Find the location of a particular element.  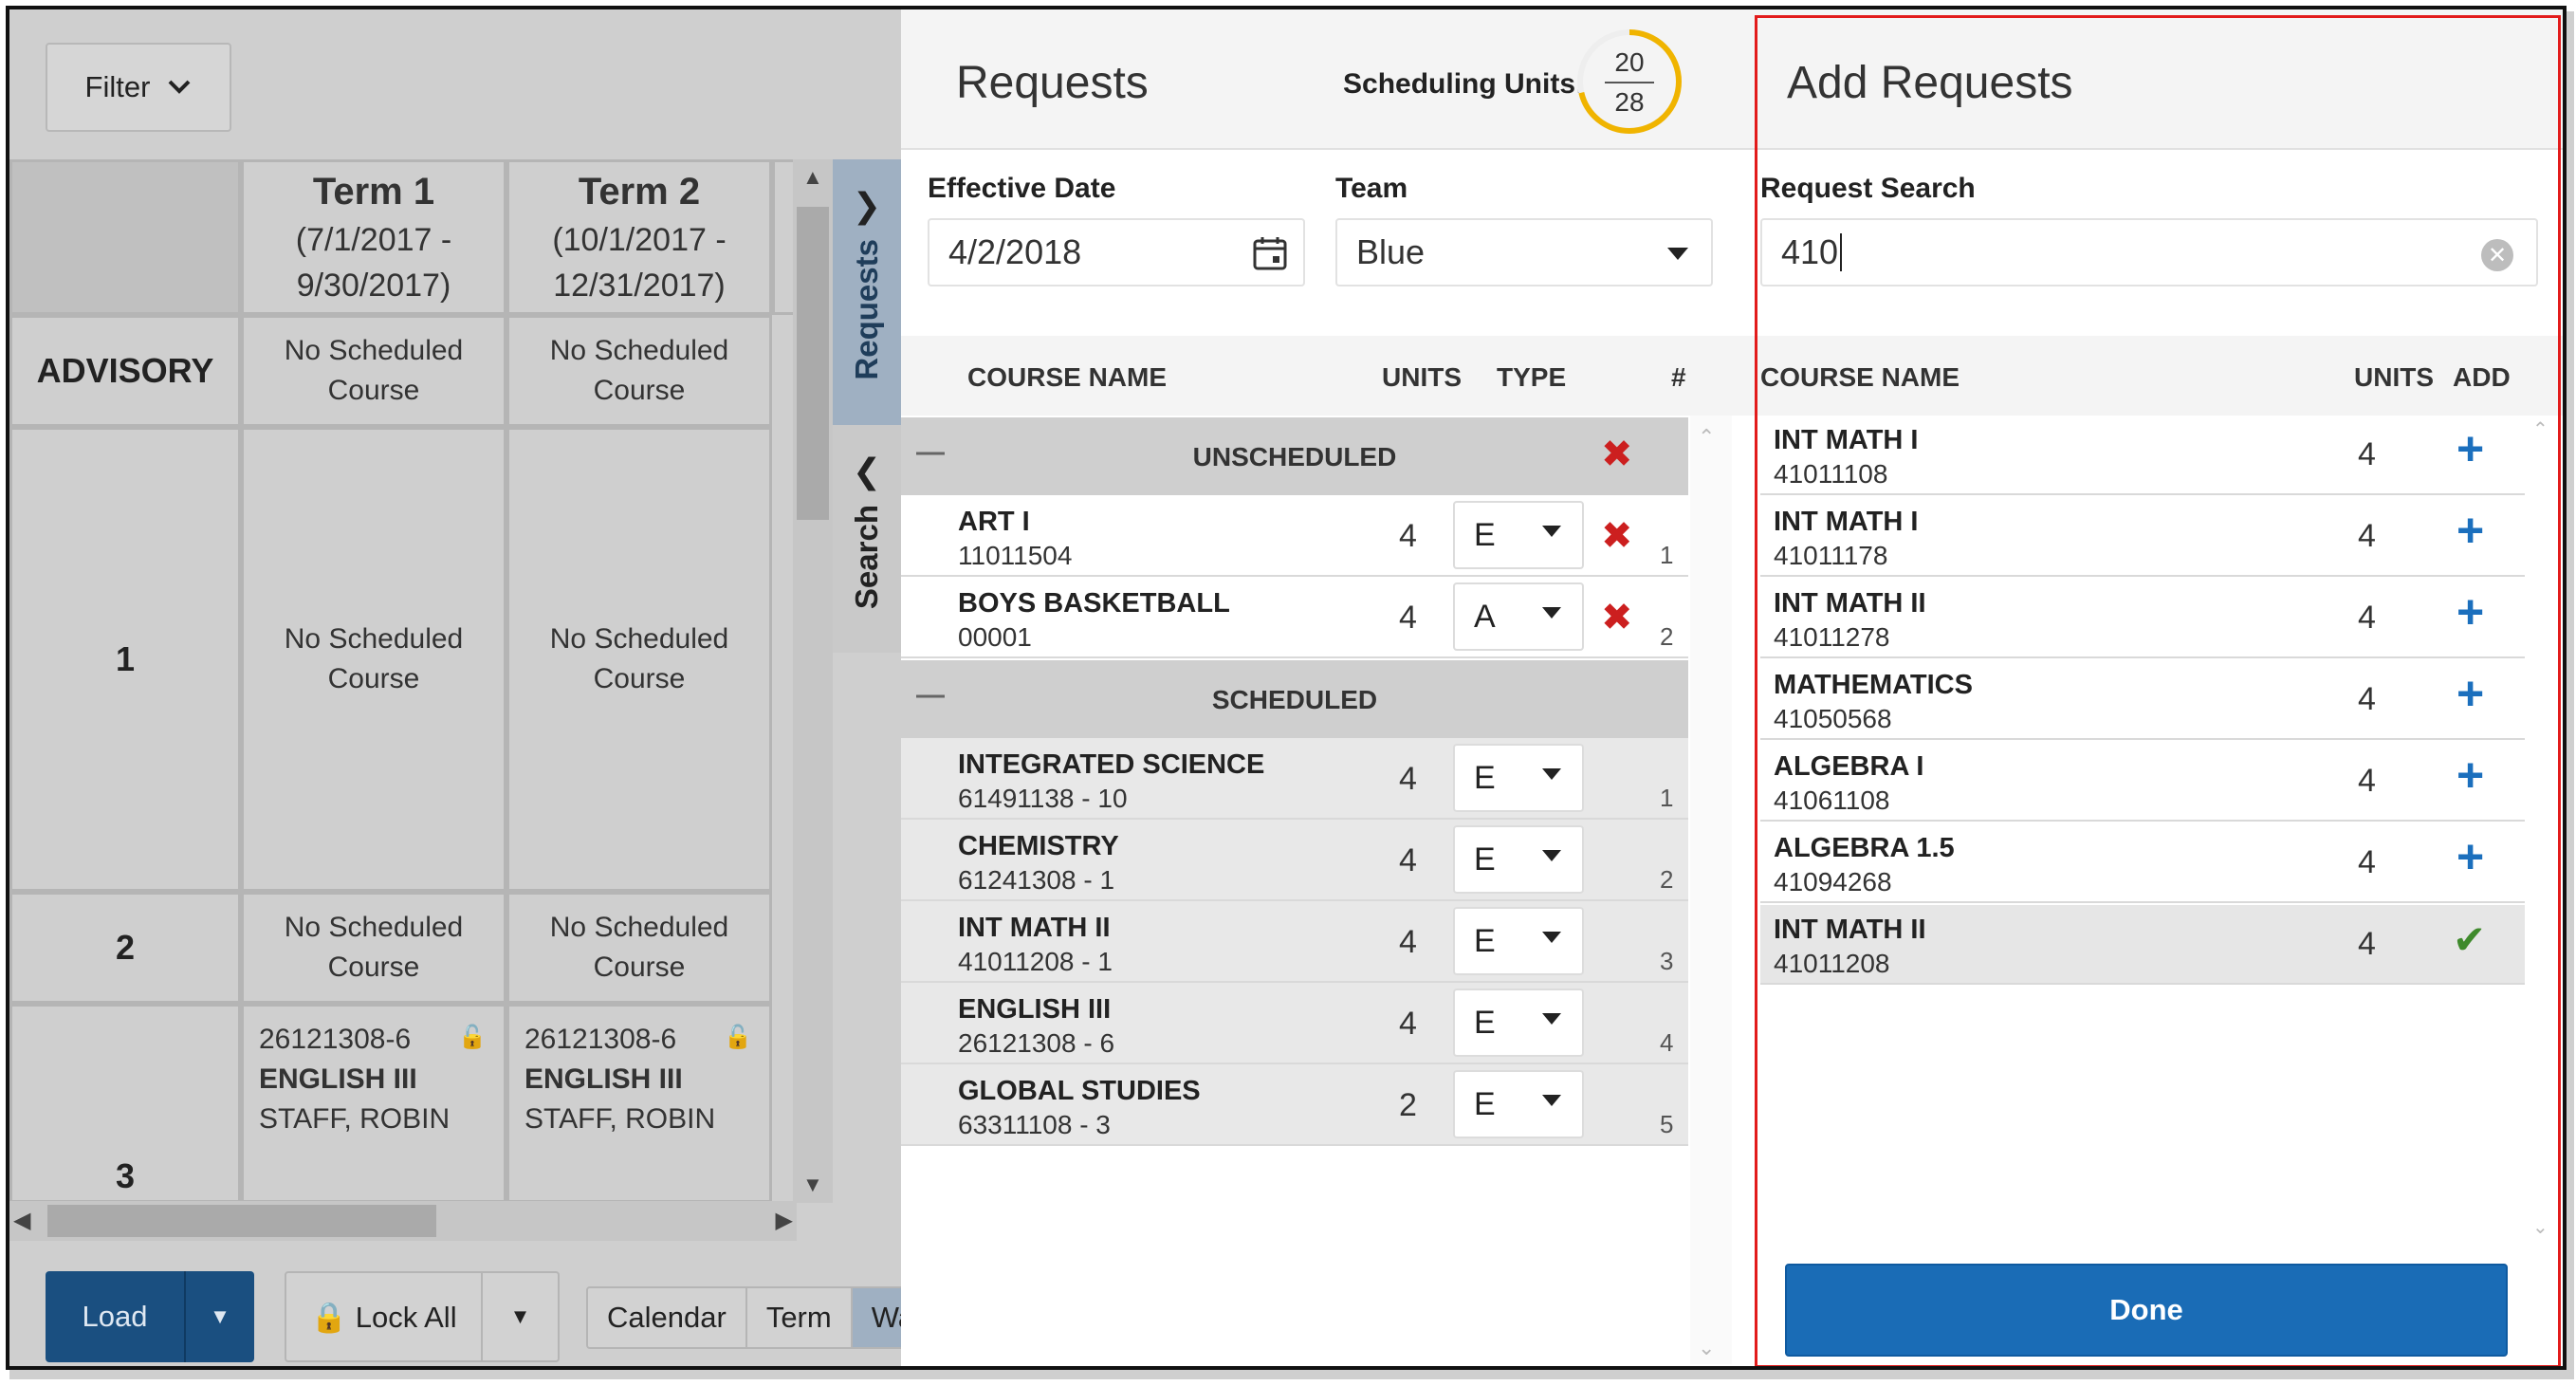

course-name: CHEMISTRY is located at coordinates (1038, 846).